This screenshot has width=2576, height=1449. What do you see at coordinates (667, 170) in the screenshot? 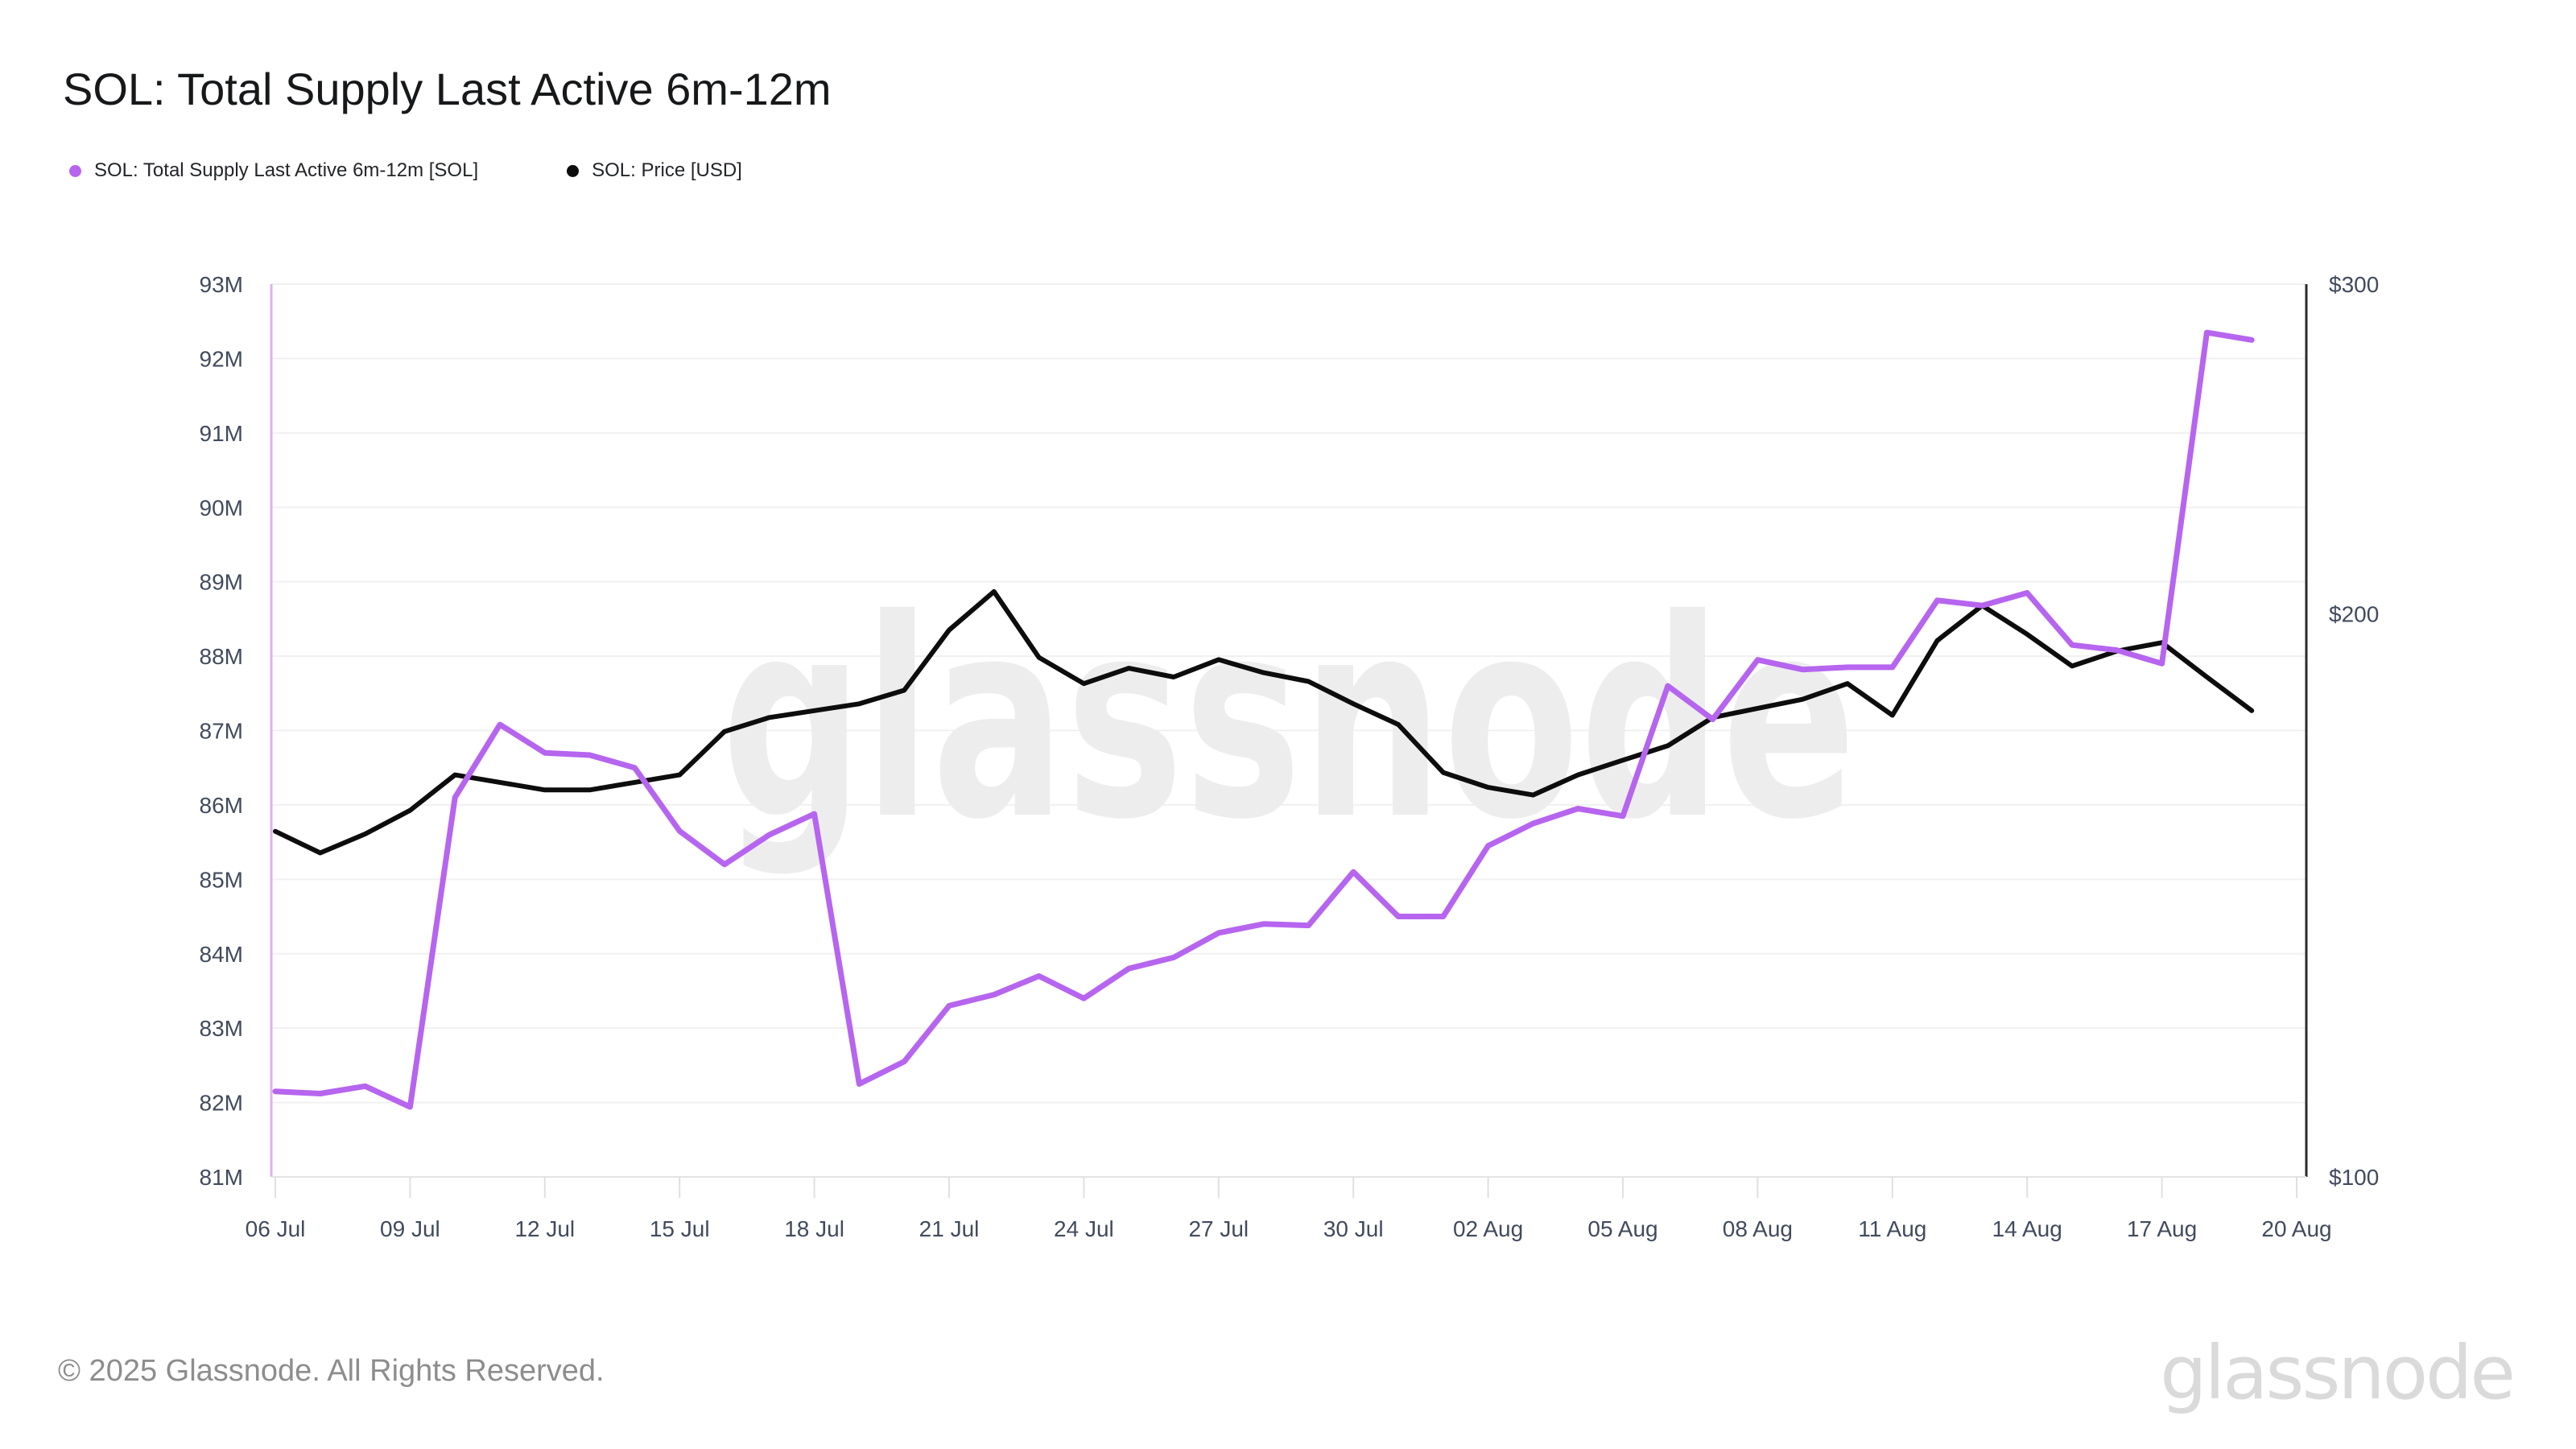
I see `legend-label: SOL: Price [USD]` at bounding box center [667, 170].